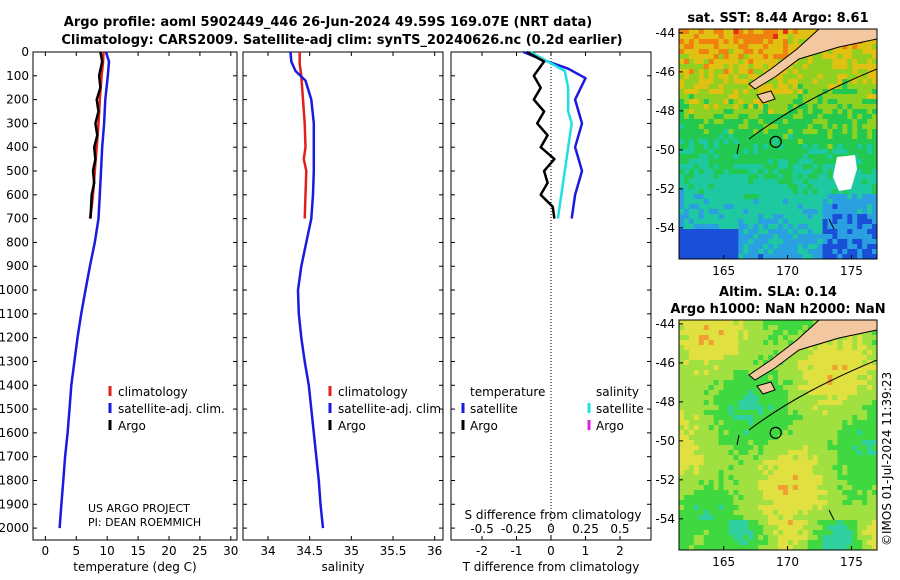  I want to click on legend-label: Argo, so click(132, 426).